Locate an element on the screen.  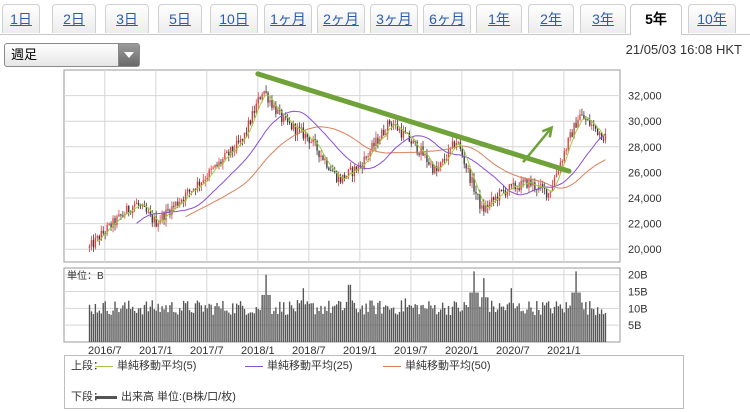
x-tick-label: 2020/7 is located at coordinates (513, 351).